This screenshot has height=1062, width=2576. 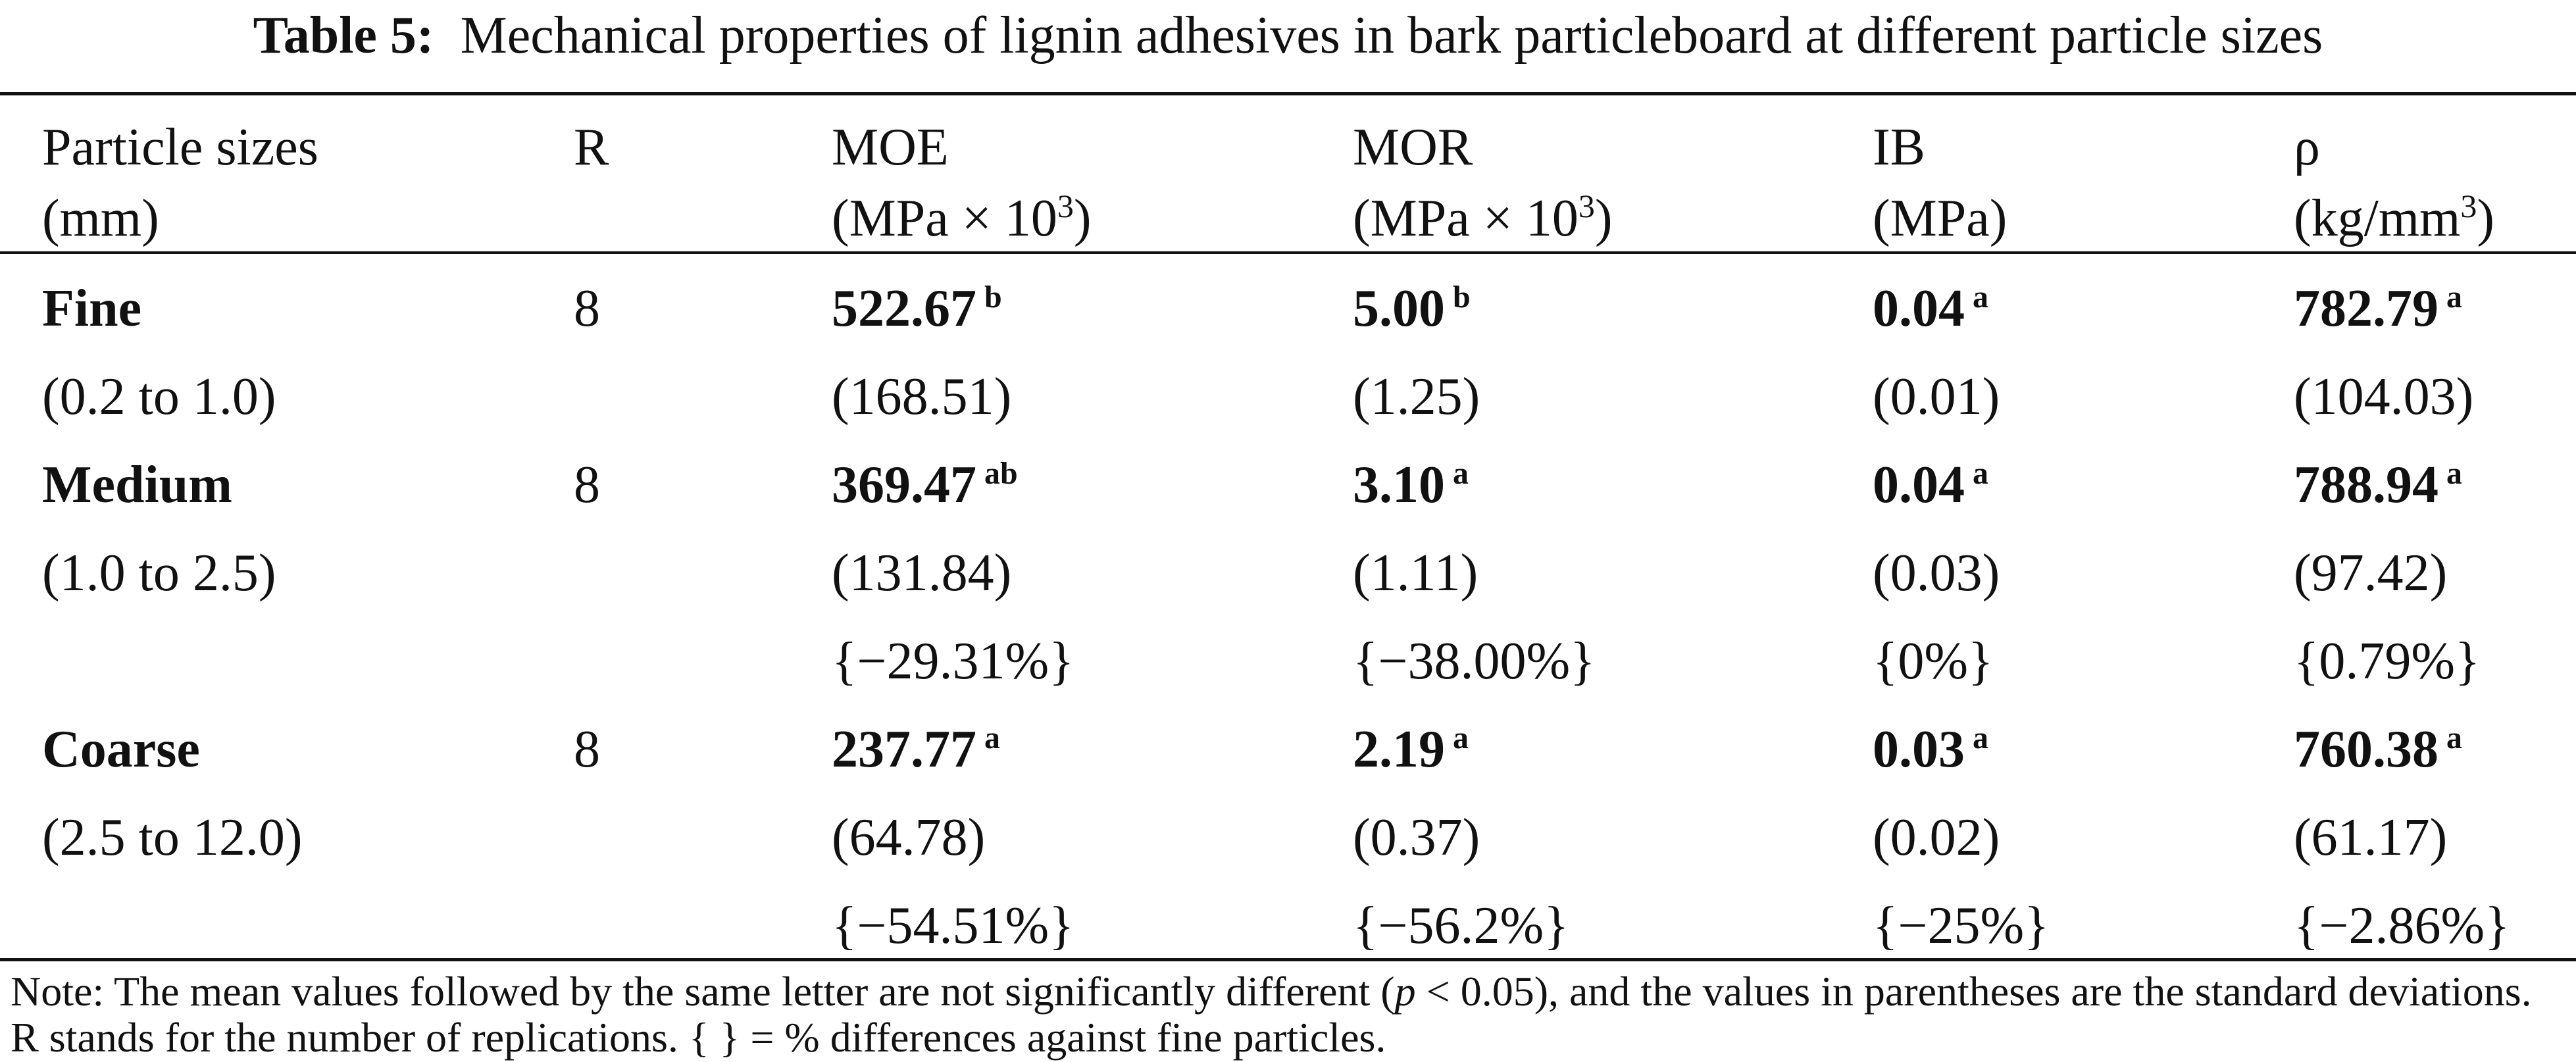 What do you see at coordinates (180, 183) in the screenshot?
I see `header-particle-sizes: Particle sizes (mm)` at bounding box center [180, 183].